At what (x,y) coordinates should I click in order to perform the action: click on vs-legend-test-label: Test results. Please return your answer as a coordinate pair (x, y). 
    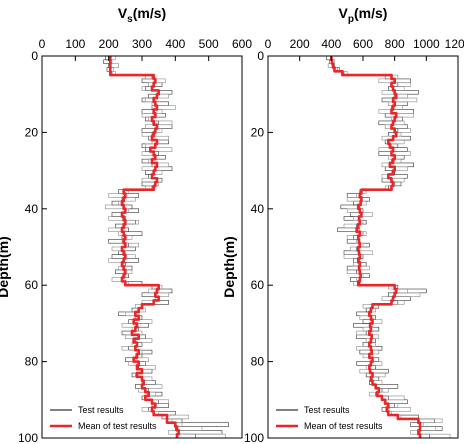
    Looking at the image, I should click on (101, 410).